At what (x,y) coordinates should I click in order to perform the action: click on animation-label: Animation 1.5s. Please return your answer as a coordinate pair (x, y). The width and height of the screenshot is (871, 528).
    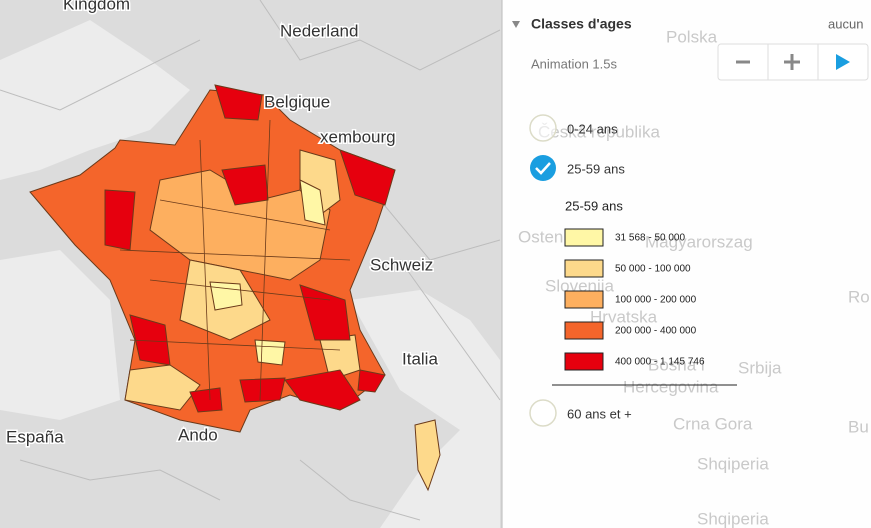
    Looking at the image, I should click on (574, 63).